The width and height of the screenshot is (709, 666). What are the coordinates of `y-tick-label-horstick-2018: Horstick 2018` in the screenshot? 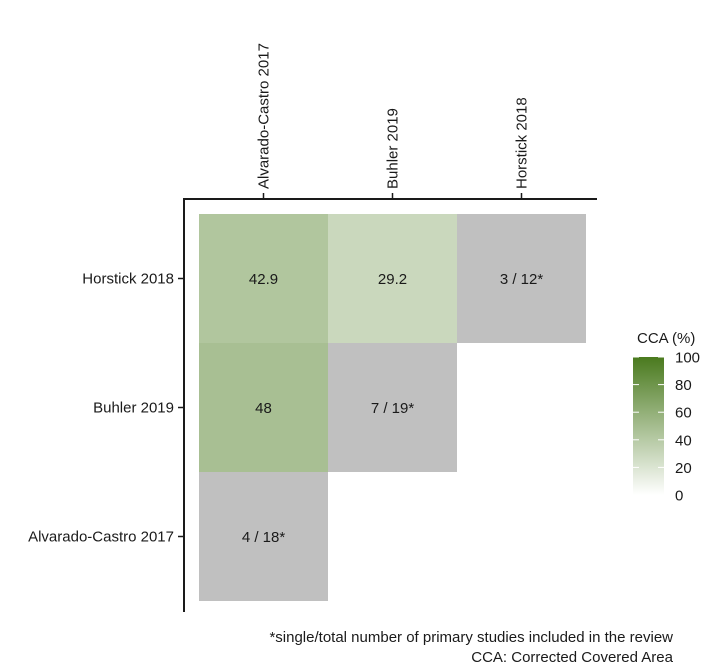 It's located at (128, 279).